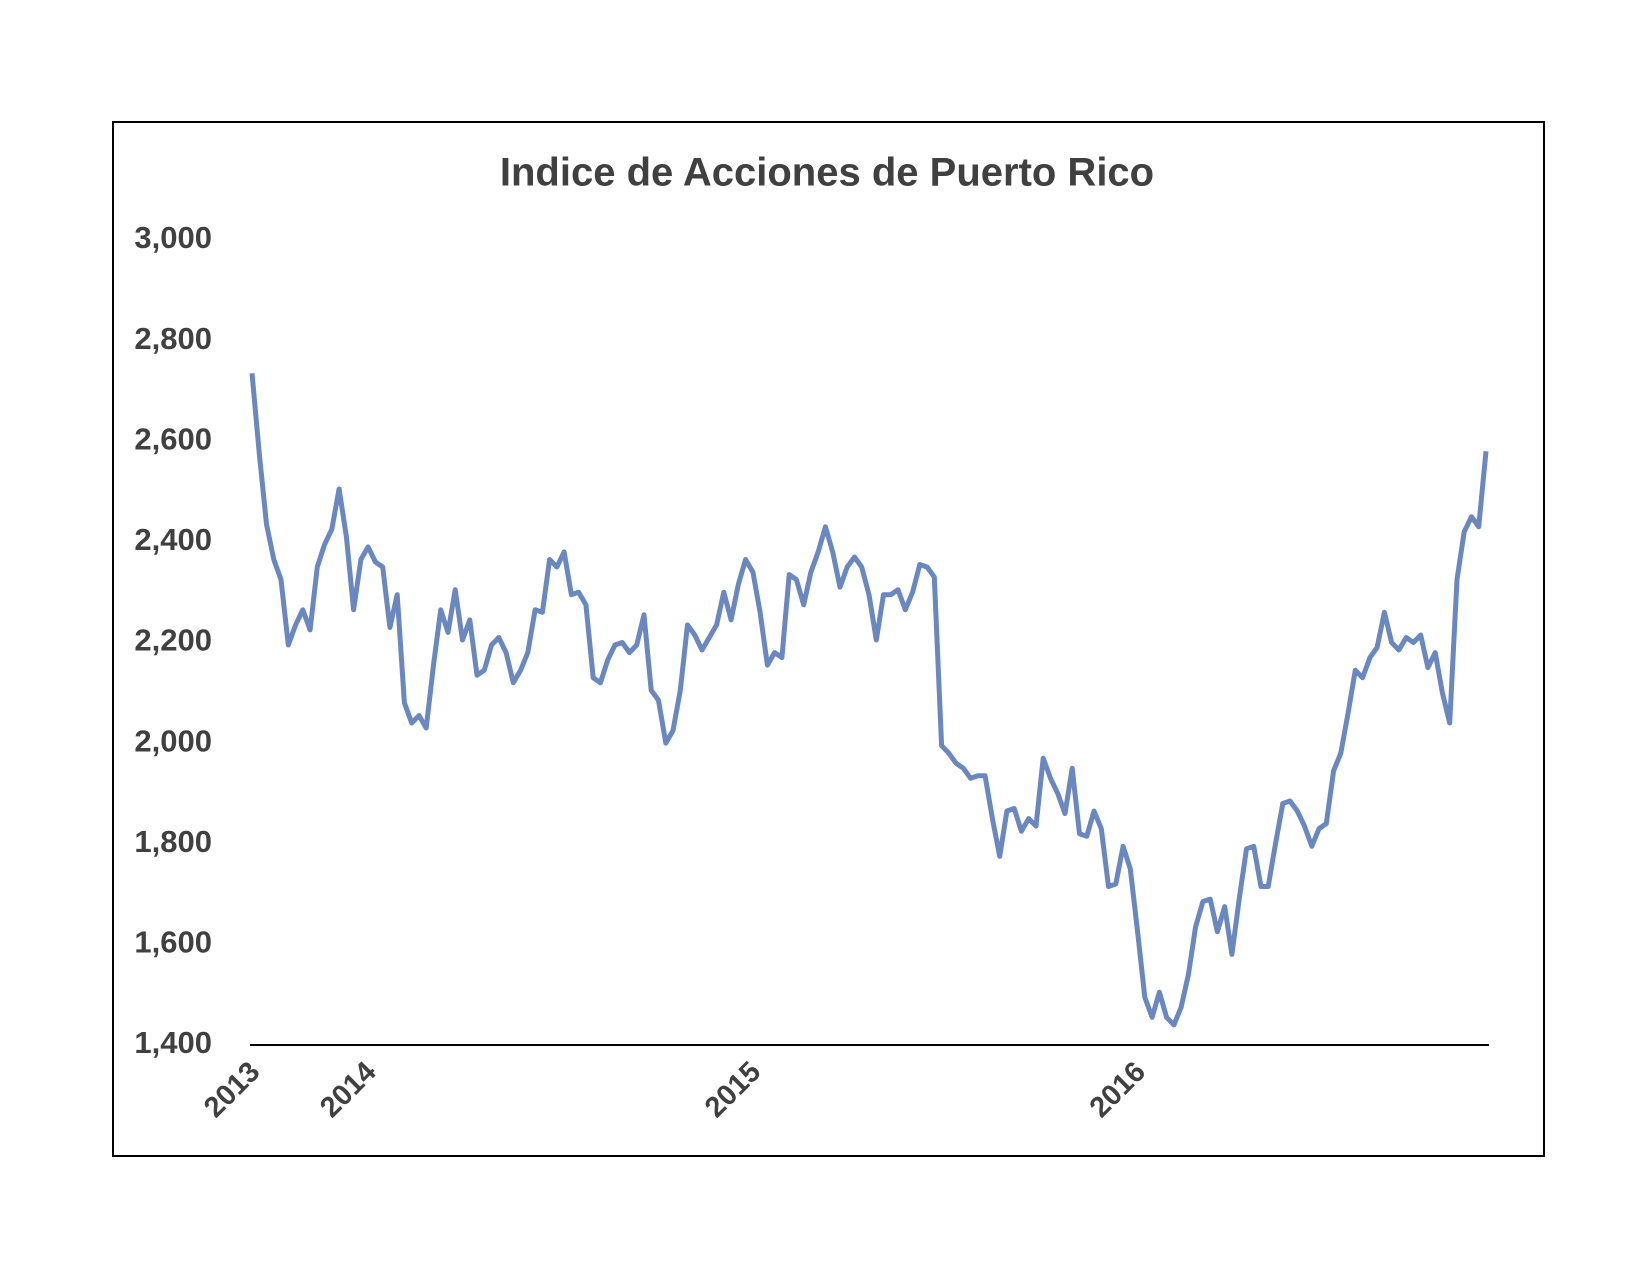 Image resolution: width=1650 pixels, height=1275 pixels. Describe the element at coordinates (173, 740) in the screenshot. I see `y-tick-label: 2,000` at that location.